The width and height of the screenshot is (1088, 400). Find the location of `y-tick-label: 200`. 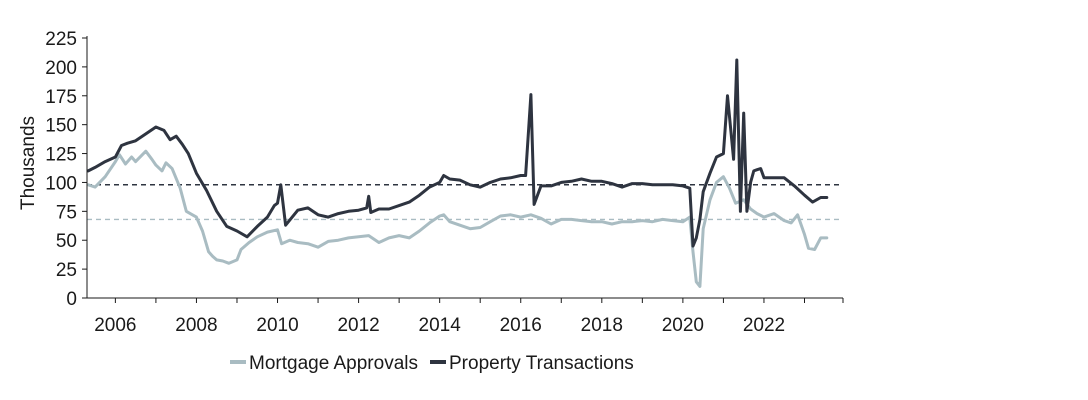

y-tick-label: 200 is located at coordinates (61, 68).